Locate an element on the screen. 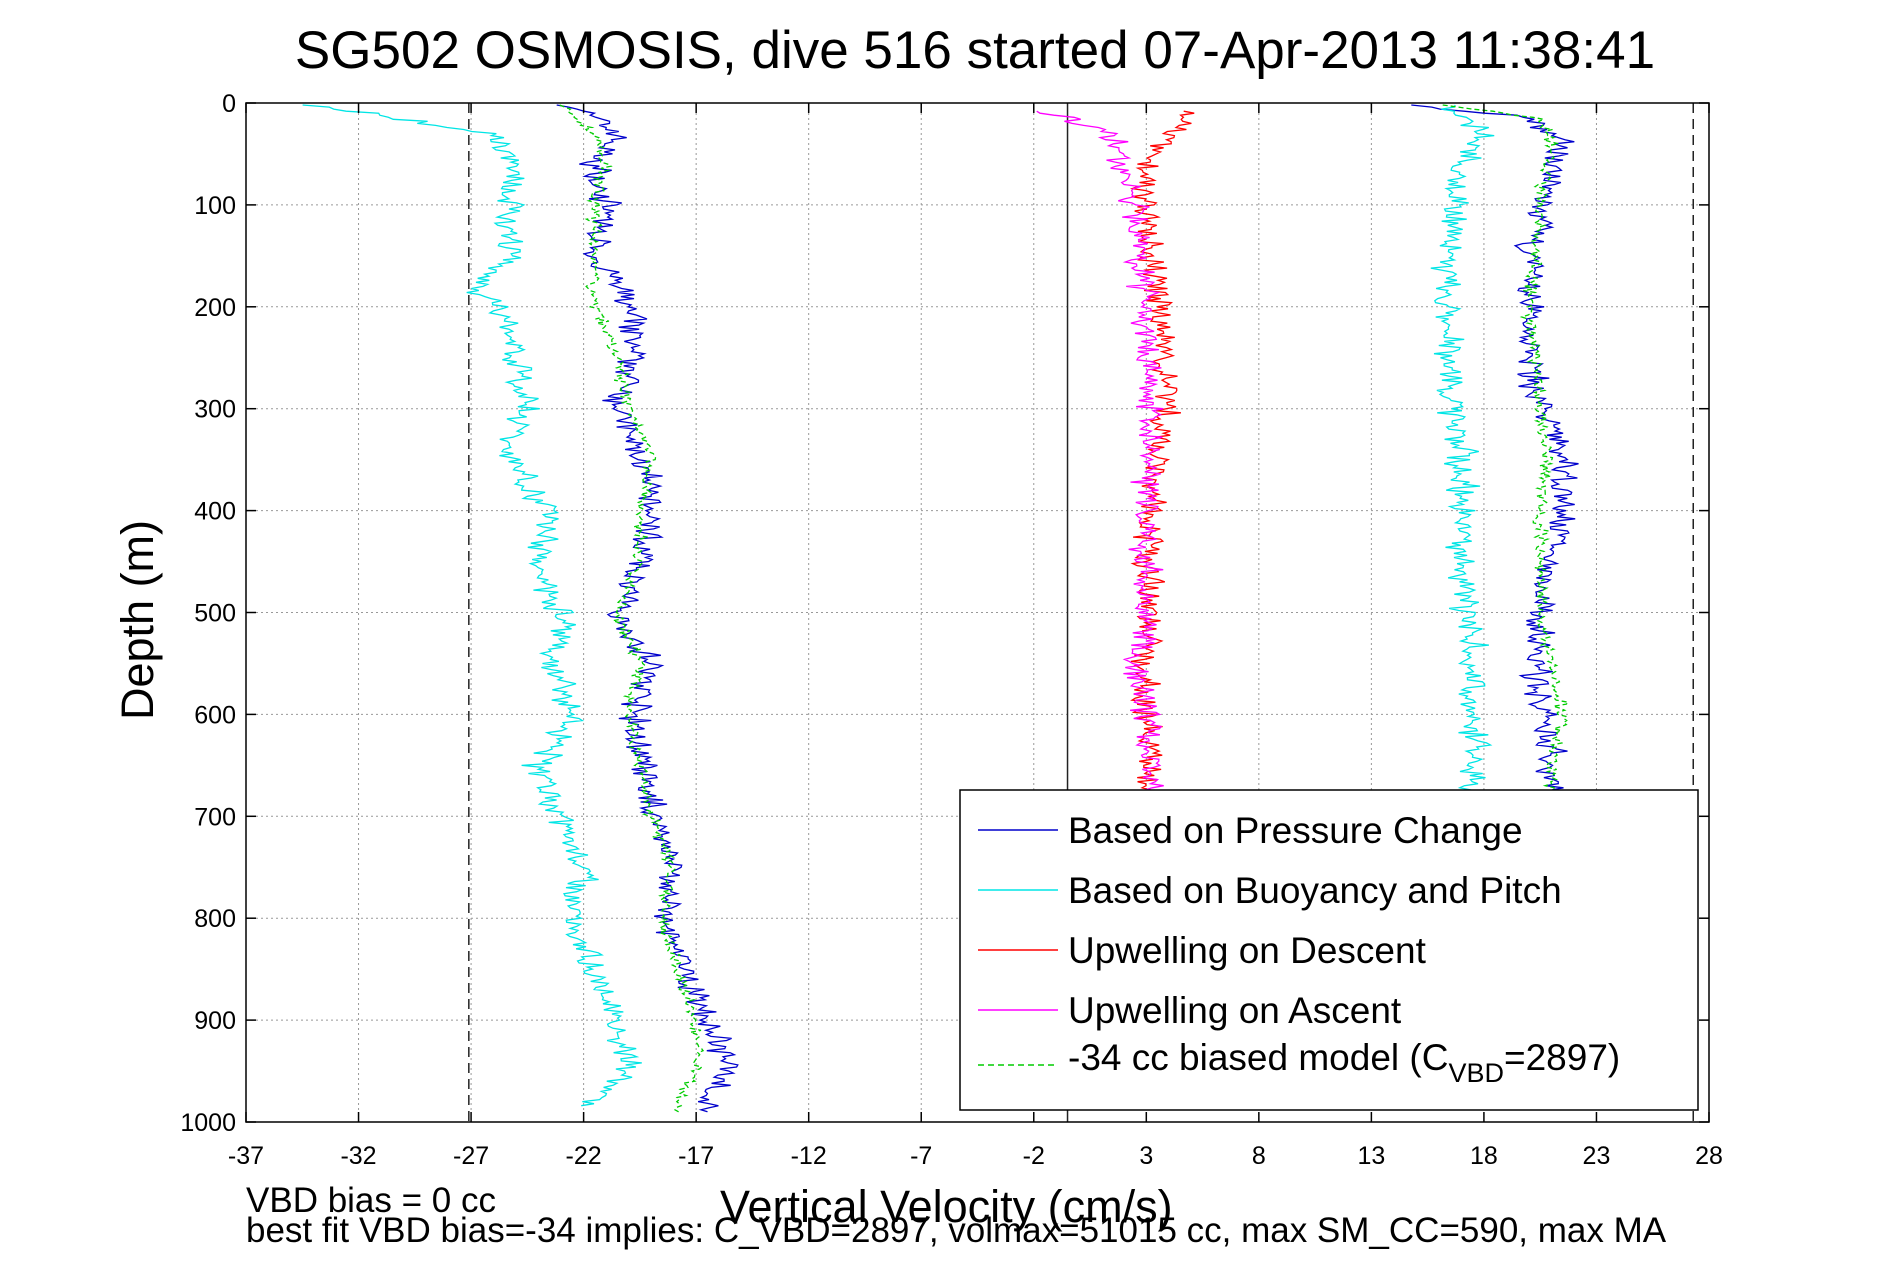  legend-label: Upwelling on Descent is located at coordinates (1247, 950).